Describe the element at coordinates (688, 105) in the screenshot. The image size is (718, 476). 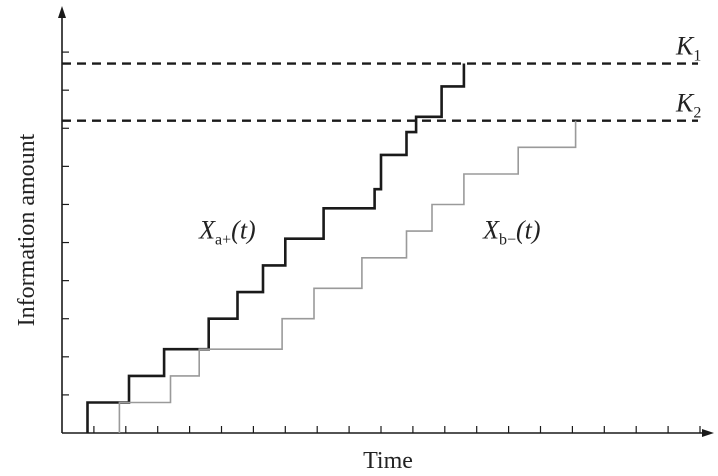
I see `threshold-label-k2: K2` at that location.